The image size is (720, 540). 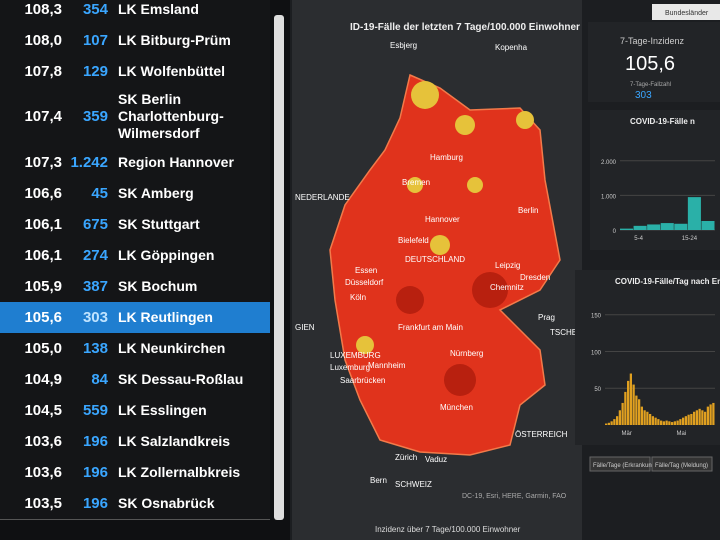 I want to click on place-label: NEDERLANDE, so click(x=322, y=197).